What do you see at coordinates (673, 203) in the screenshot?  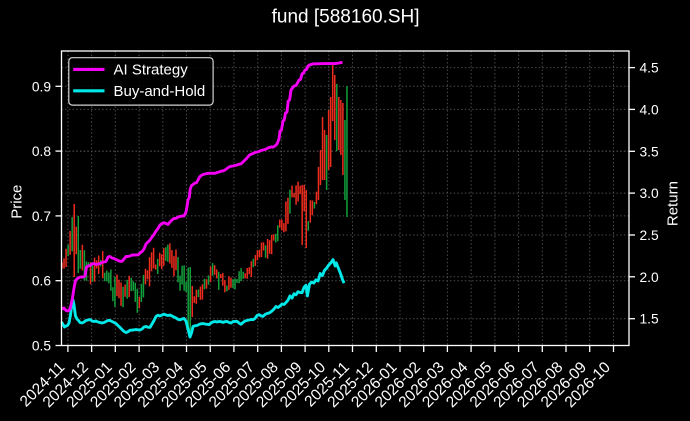 I see `svg-text: Return` at bounding box center [673, 203].